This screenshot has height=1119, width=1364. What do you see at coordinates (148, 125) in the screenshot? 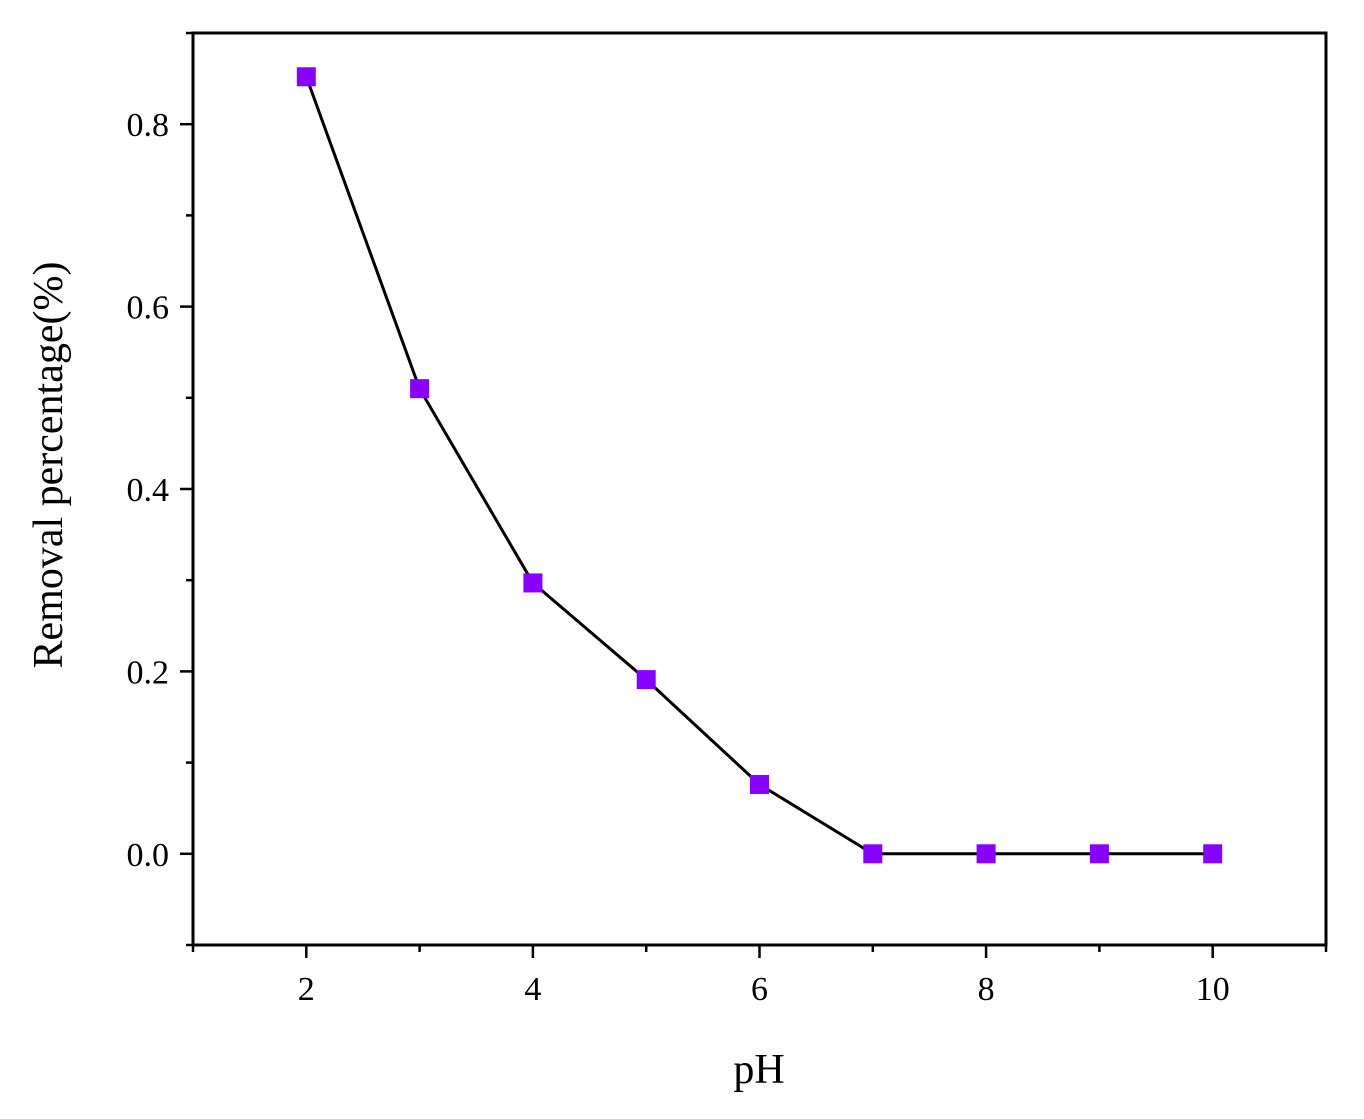
I see `y-tick-label: 0.8` at bounding box center [148, 125].